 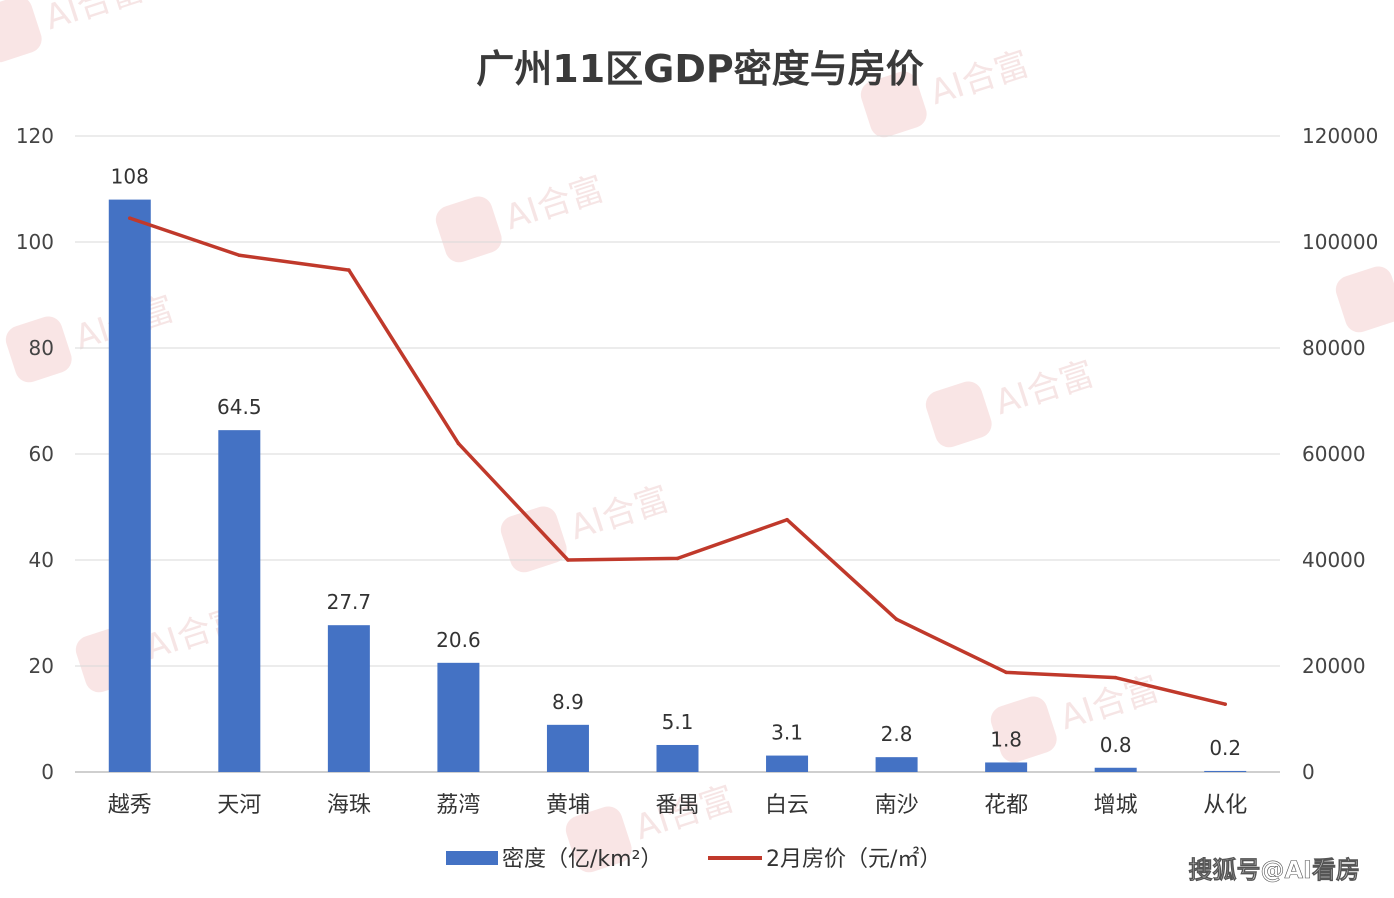 I want to click on bar-data-label: 0.8, so click(x=1116, y=745).